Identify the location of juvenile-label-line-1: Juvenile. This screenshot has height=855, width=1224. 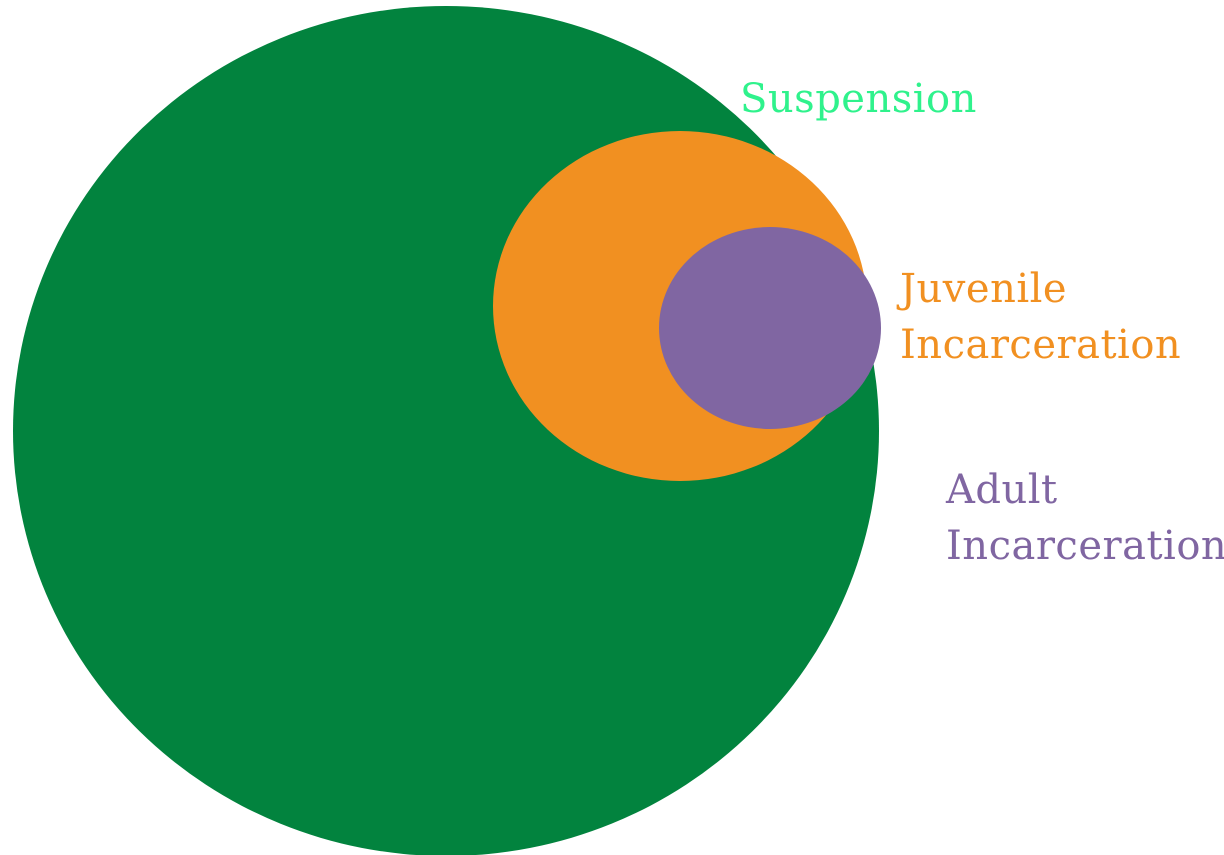
(981, 289).